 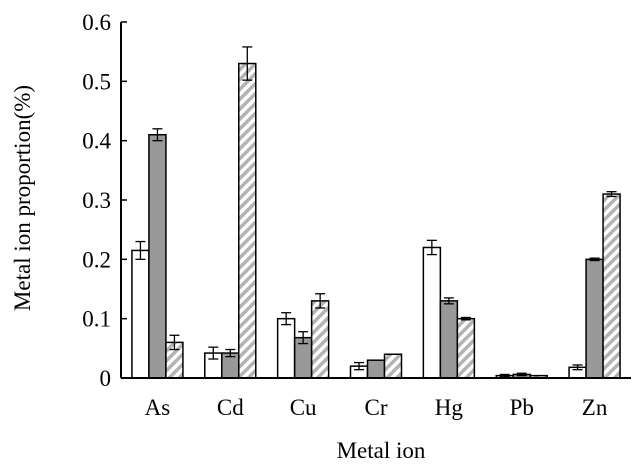 I want to click on x-tick-label-zn: Zn, so click(x=595, y=407).